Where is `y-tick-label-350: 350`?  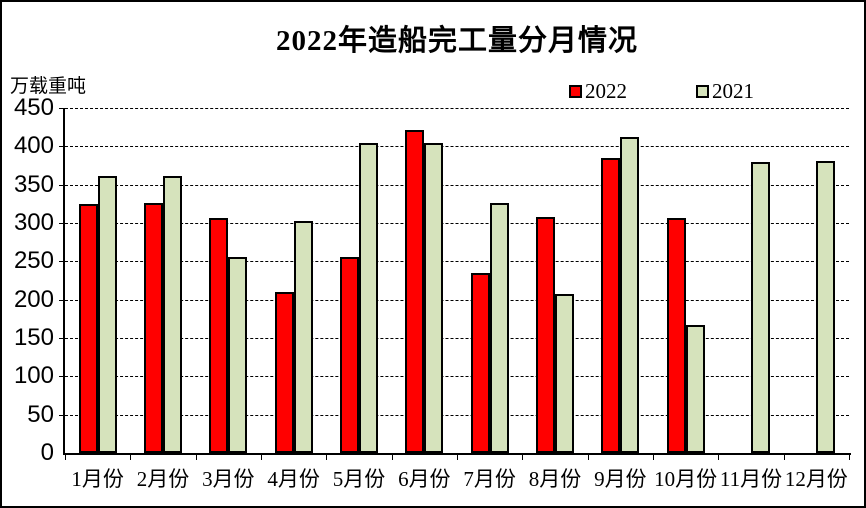 y-tick-label-350: 350 is located at coordinates (33, 184).